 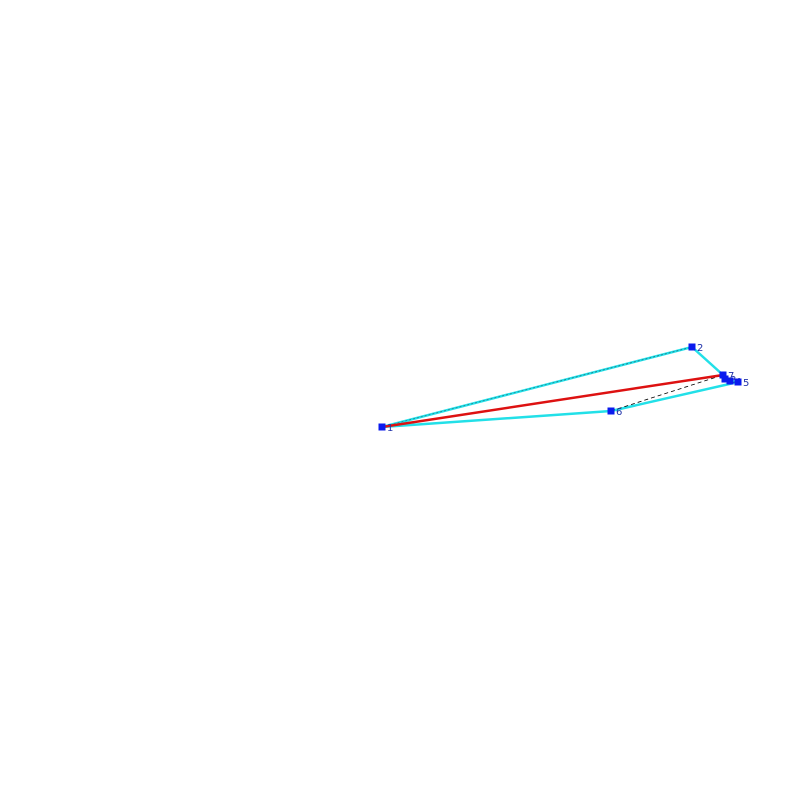 I want to click on nodes: 1234567, so click(x=563, y=388).